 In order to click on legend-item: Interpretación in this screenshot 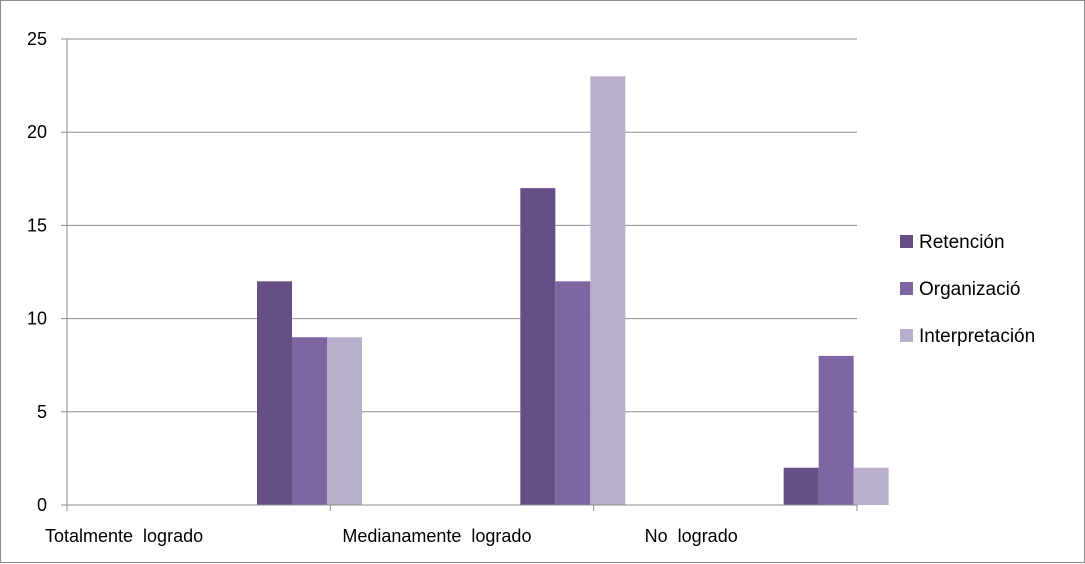, I will do `click(967, 336)`.